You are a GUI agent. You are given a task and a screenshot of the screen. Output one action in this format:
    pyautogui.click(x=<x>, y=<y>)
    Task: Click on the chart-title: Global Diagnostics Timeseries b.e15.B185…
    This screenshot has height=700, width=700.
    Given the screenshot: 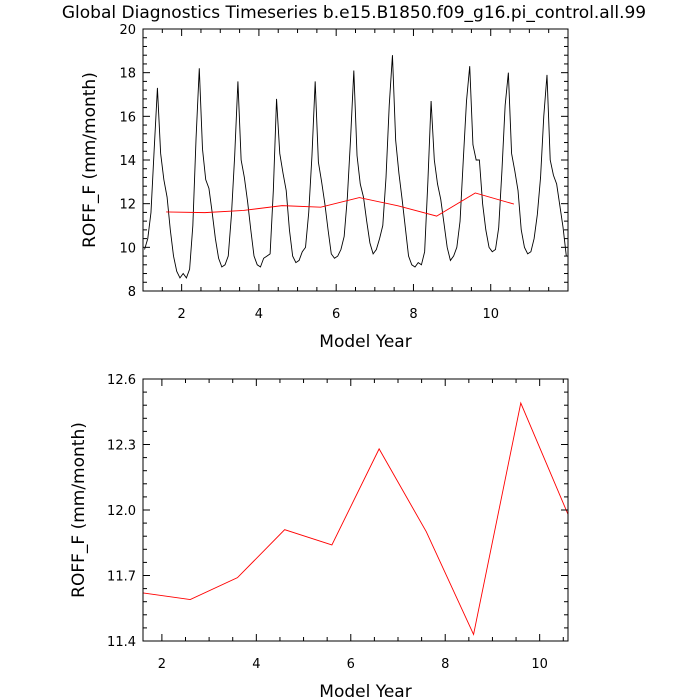 What is the action you would take?
    pyautogui.click(x=354, y=13)
    